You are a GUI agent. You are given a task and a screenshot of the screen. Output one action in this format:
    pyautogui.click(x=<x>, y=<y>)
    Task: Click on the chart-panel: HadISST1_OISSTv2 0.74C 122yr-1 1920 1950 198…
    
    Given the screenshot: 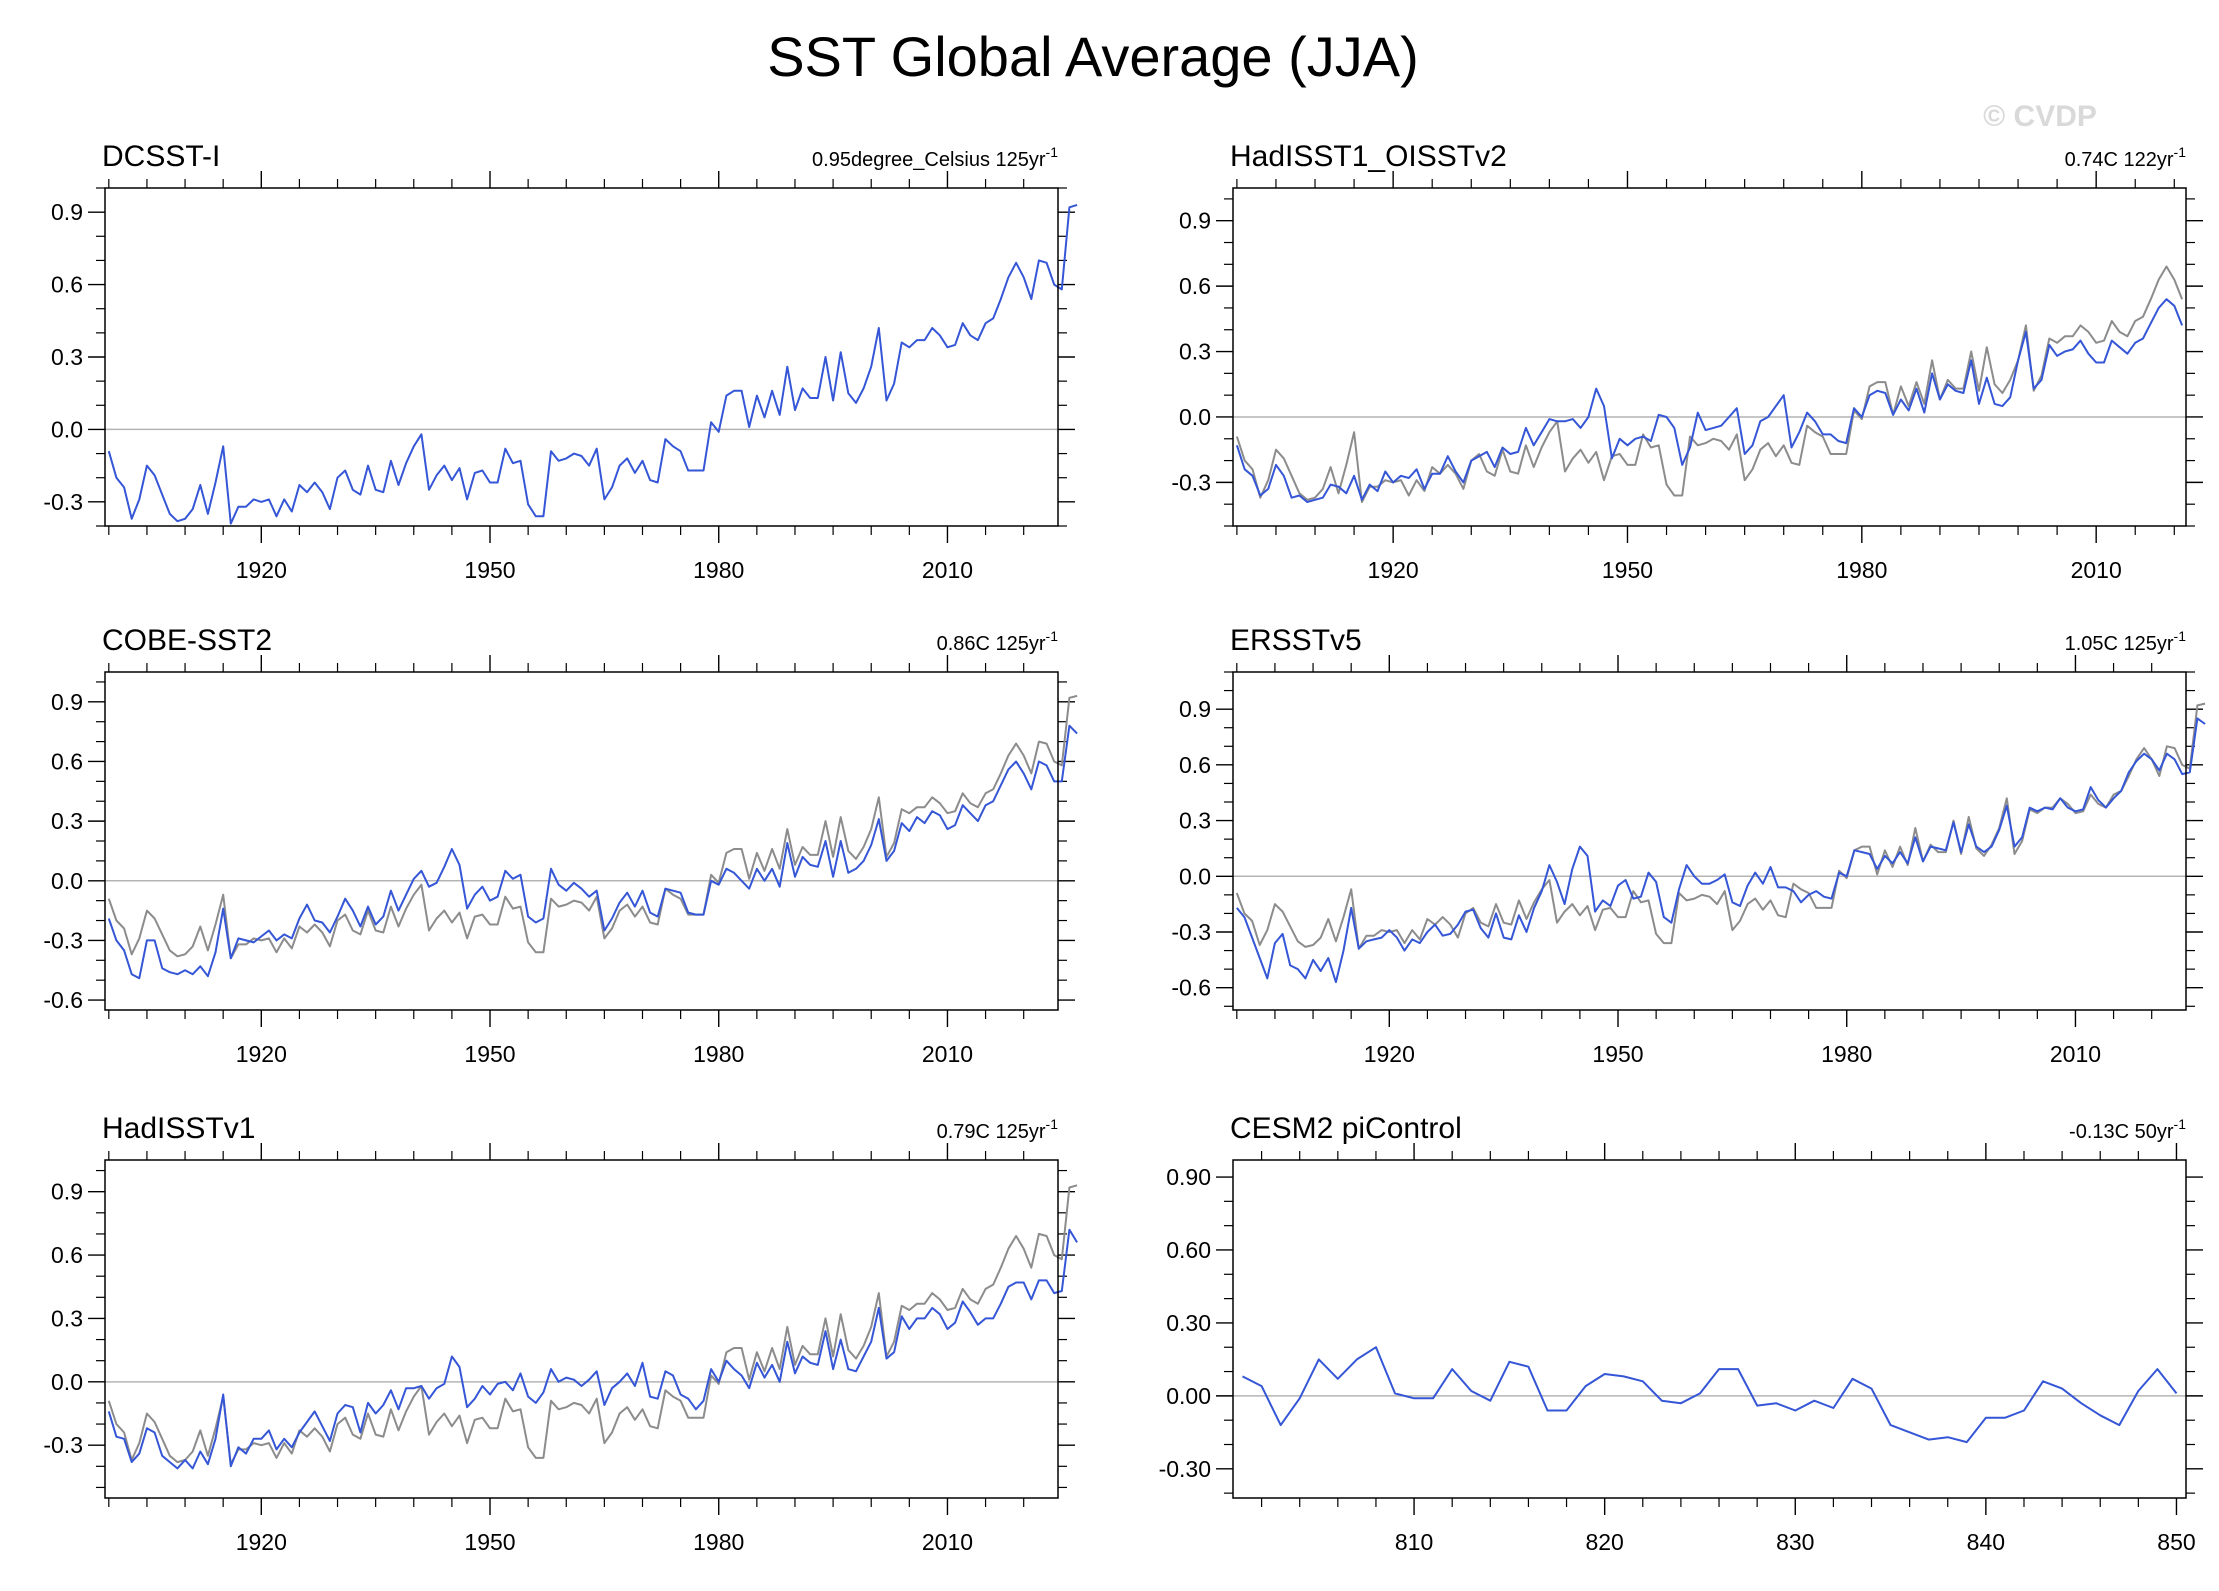 What is the action you would take?
    pyautogui.click(x=1687, y=361)
    